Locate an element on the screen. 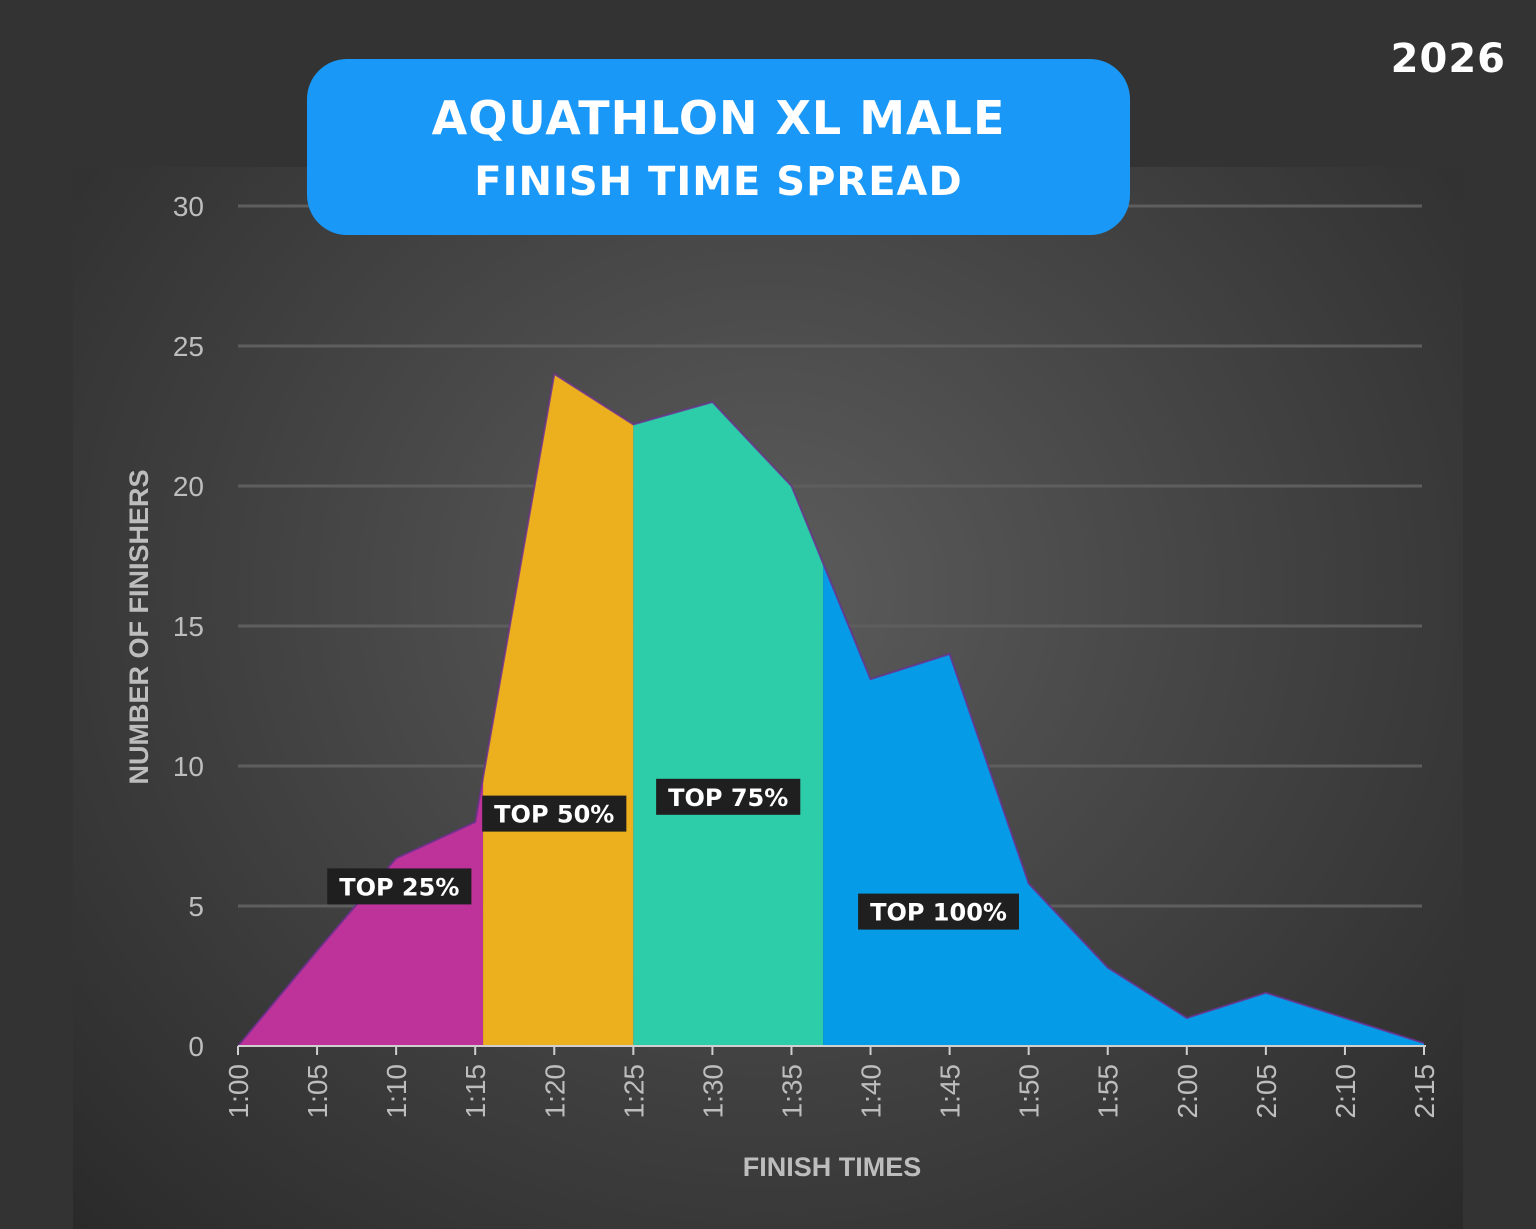 The image size is (1536, 1229). x-tick-label: 1:35 is located at coordinates (791, 1091).